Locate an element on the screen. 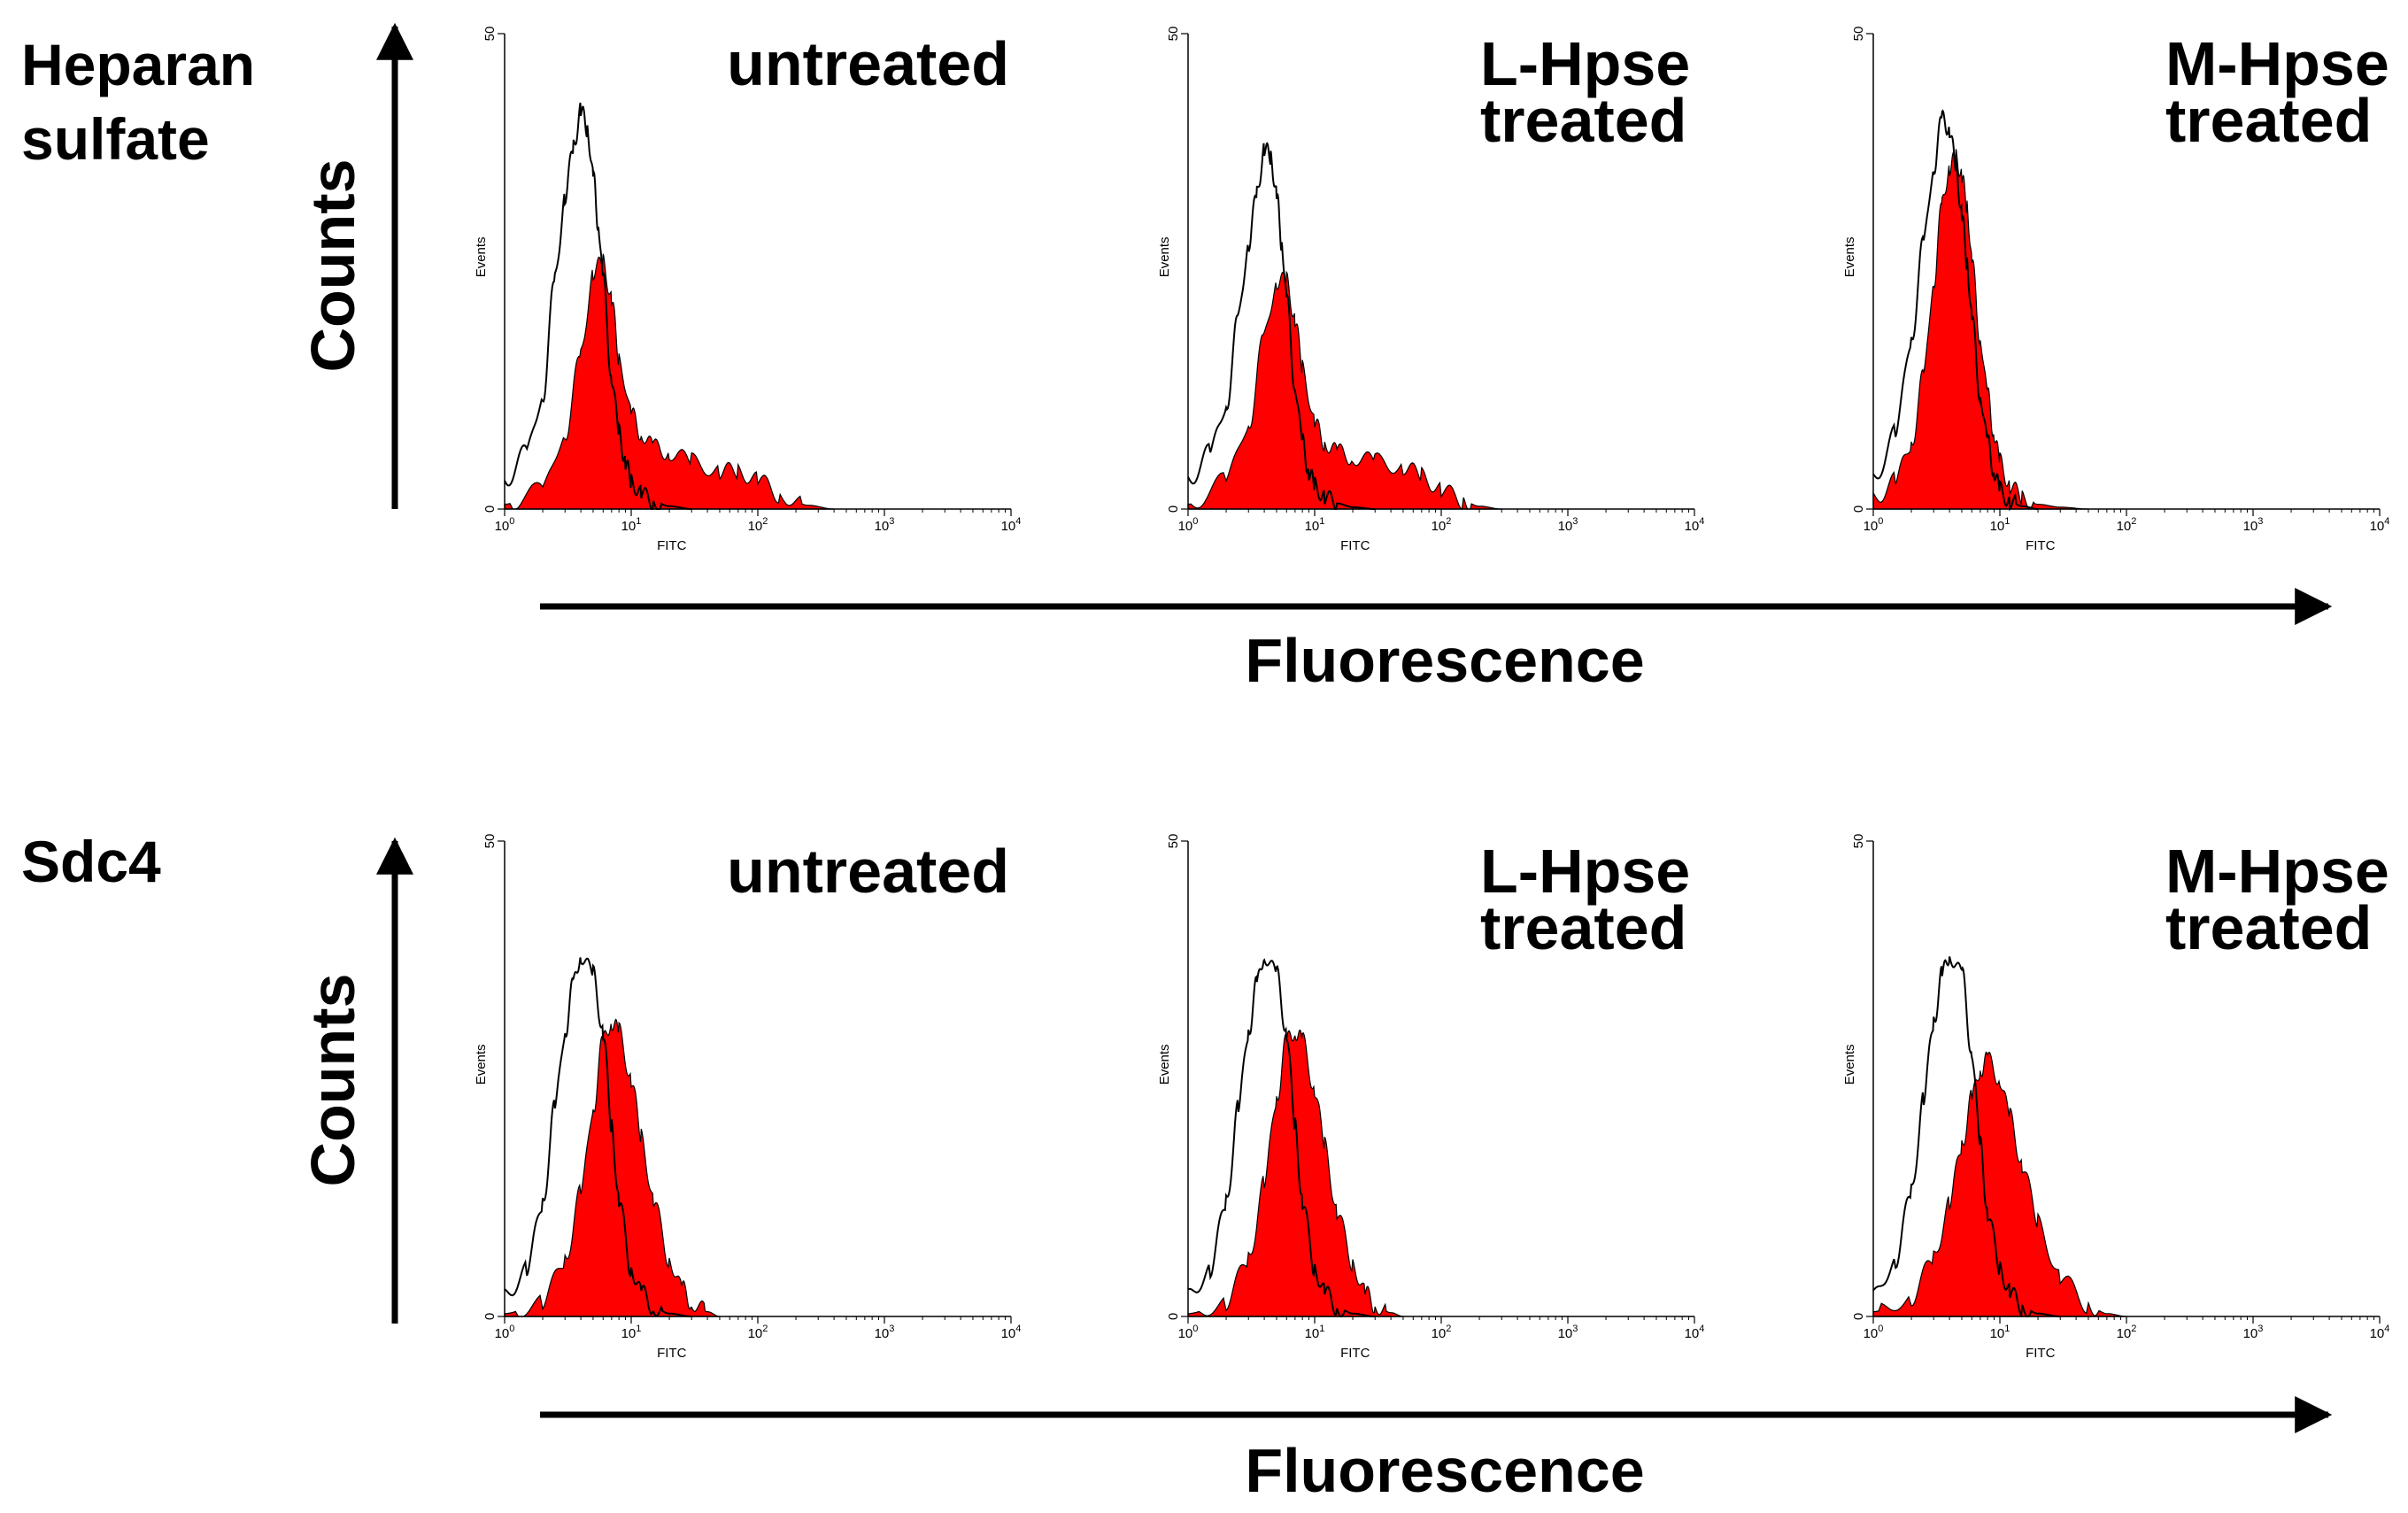 The width and height of the screenshot is (2408, 1513). histogram-panel-1: 0 50 Events 100 10¹ 10² 10³ 10⁴ FITC untreated is located at coordinates (747, 290).